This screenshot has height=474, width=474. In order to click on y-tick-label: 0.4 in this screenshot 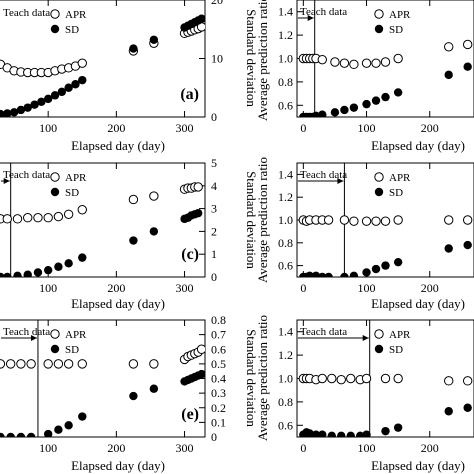, I will do `click(218, 379)`.